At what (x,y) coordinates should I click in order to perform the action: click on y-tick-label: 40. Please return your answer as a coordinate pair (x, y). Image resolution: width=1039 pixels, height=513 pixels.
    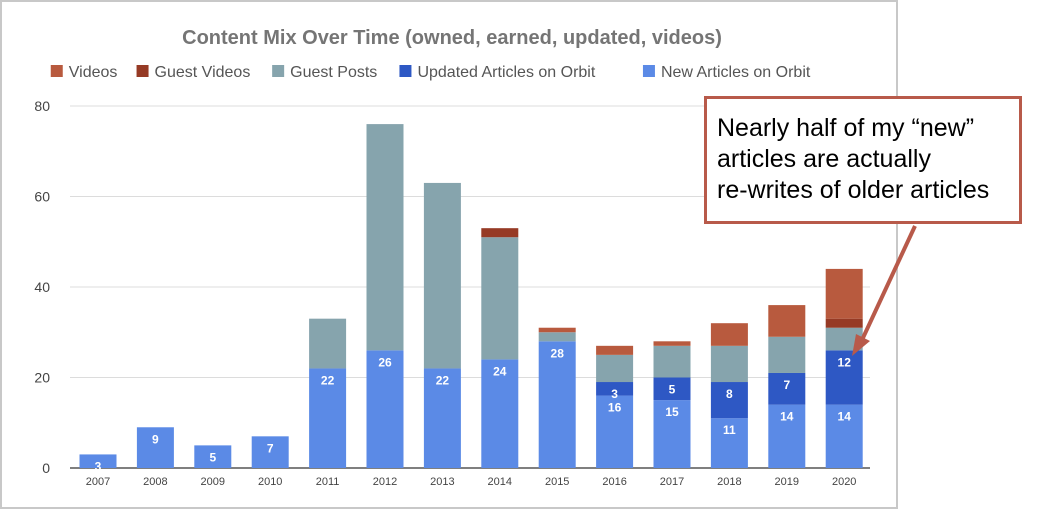
    Looking at the image, I should click on (42, 287).